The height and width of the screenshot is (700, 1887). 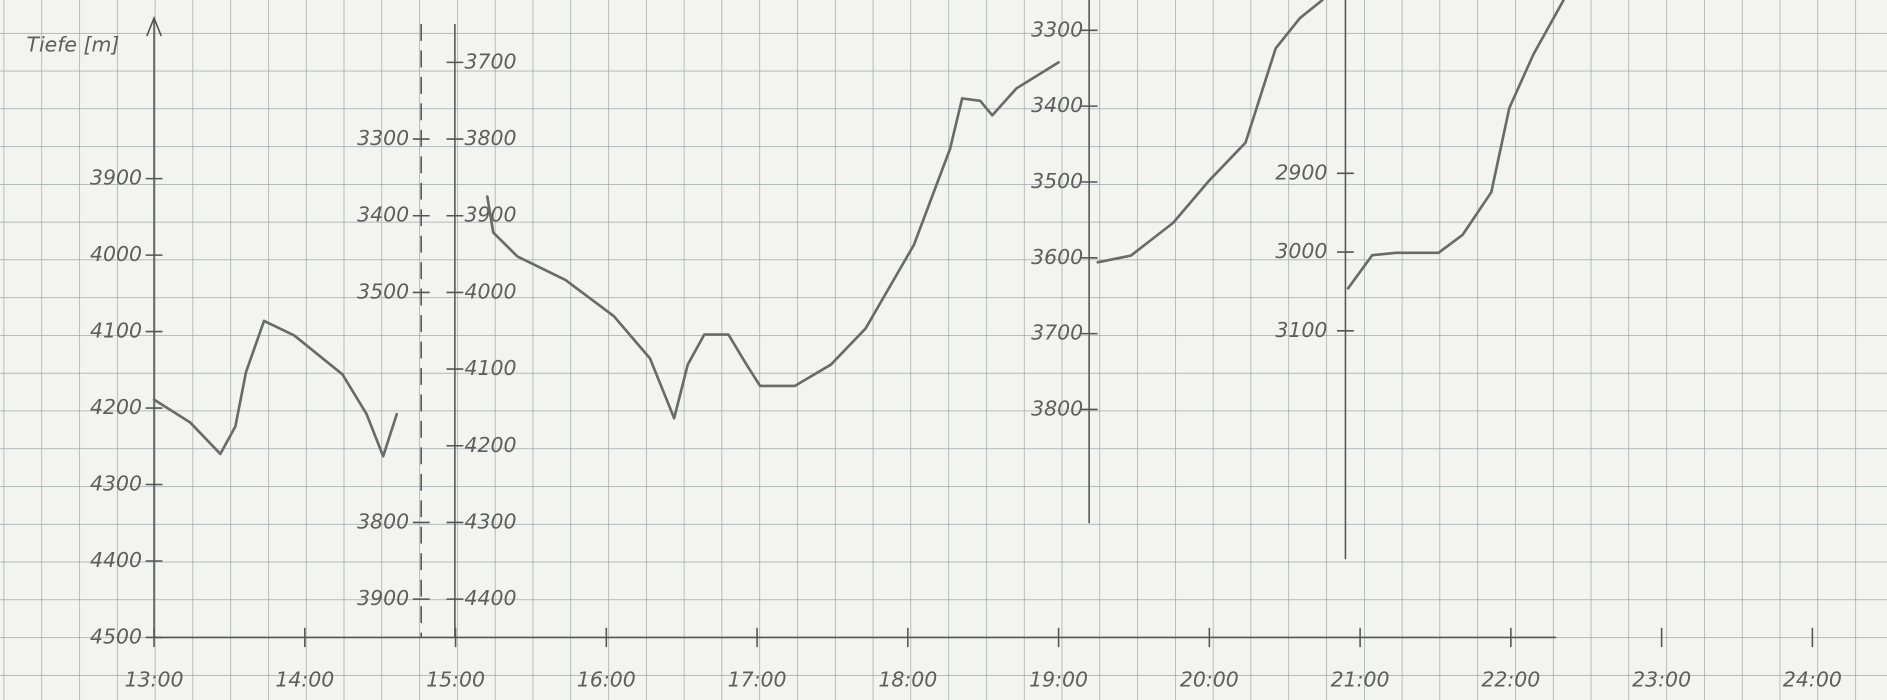 What do you see at coordinates (304, 680) in the screenshot?
I see `x-tick-label: 14:00` at bounding box center [304, 680].